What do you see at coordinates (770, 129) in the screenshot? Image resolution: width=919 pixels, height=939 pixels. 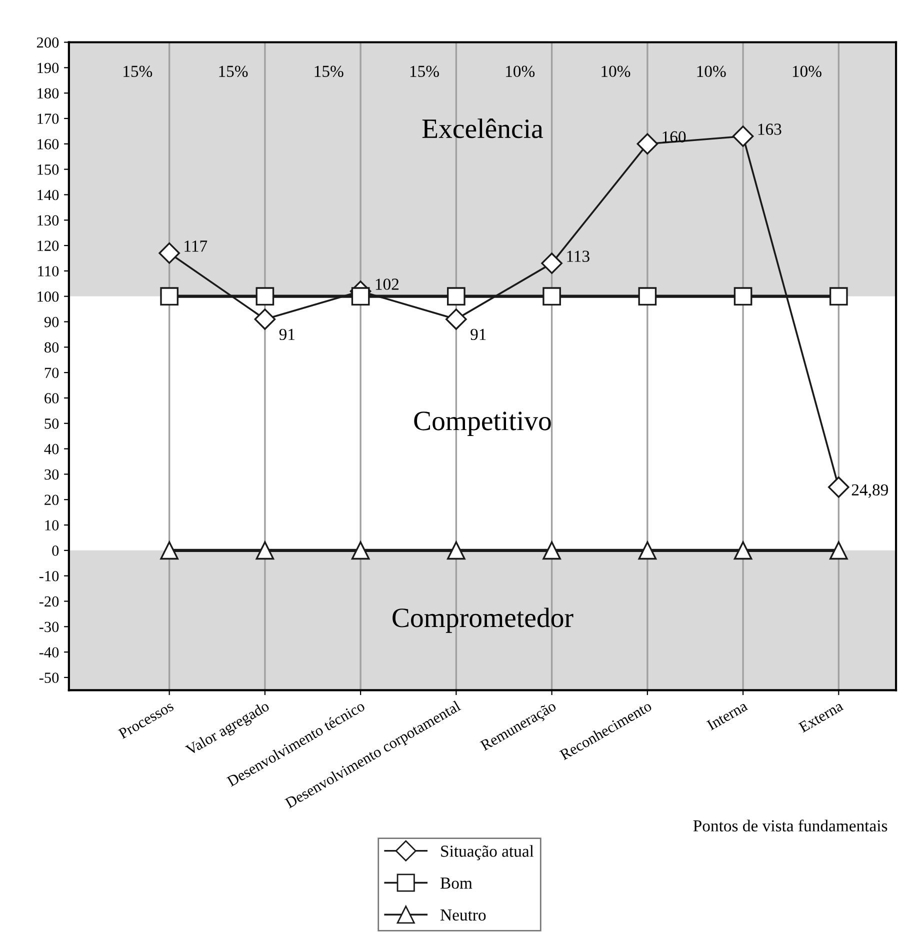 I see `data-label: 163` at bounding box center [770, 129].